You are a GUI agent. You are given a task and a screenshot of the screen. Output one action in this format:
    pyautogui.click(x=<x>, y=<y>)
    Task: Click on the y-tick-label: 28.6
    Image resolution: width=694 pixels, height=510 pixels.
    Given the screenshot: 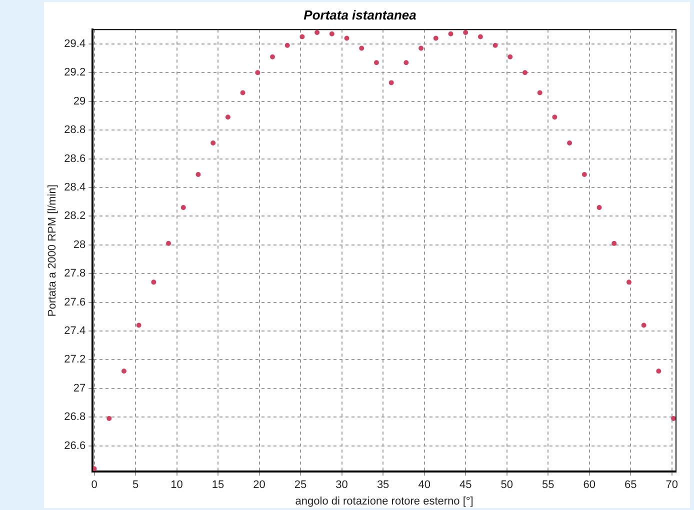 What is the action you would take?
    pyautogui.click(x=75, y=158)
    